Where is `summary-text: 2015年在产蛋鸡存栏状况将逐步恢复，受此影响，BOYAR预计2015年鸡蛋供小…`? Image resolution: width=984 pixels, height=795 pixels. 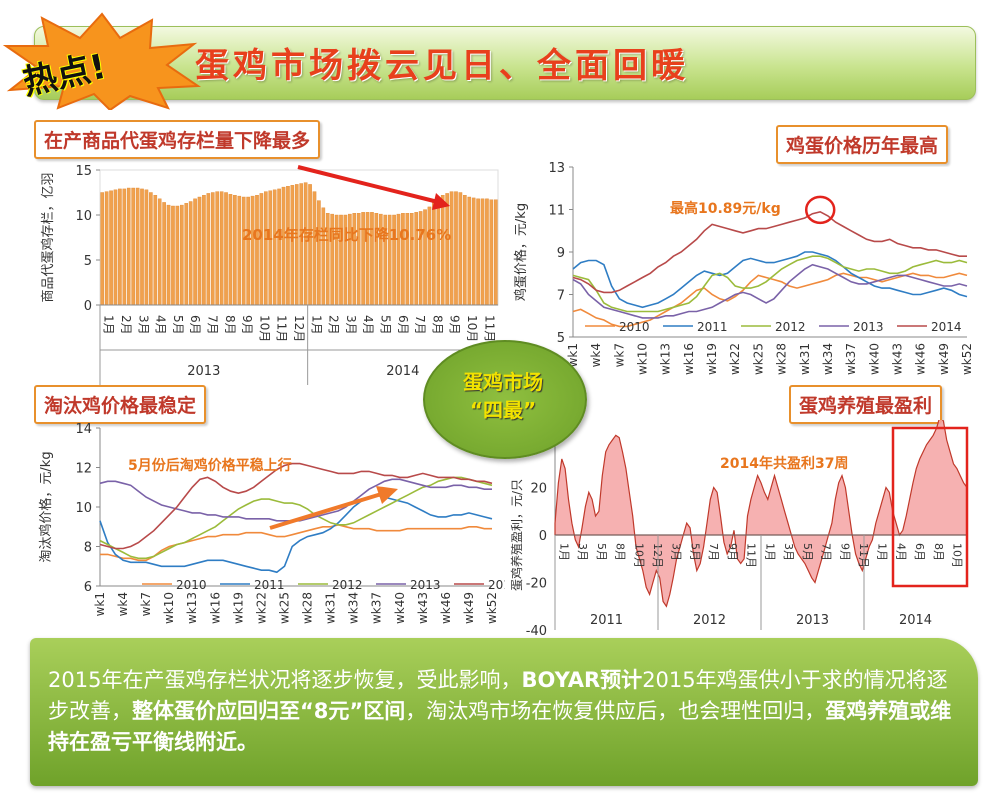
summary-text: 2015年在产蛋鸡存栏状况将逐步恢复，受此影响，BOYAR预计2015年鸡蛋供小… is located at coordinates (503, 711).